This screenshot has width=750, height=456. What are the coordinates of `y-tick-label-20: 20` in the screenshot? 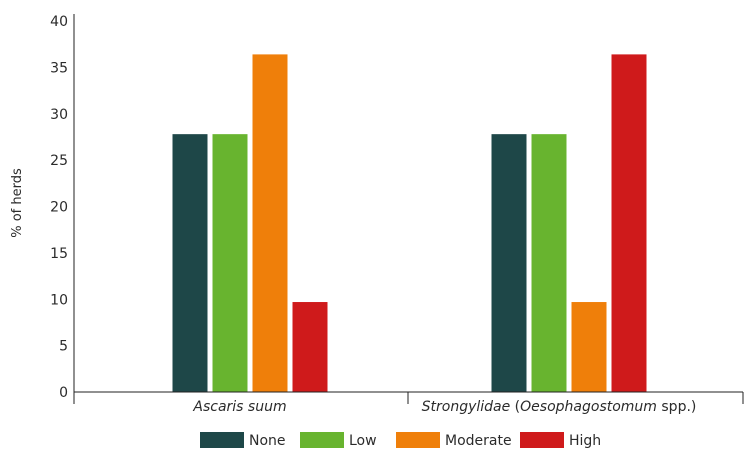 It's located at (59, 208).